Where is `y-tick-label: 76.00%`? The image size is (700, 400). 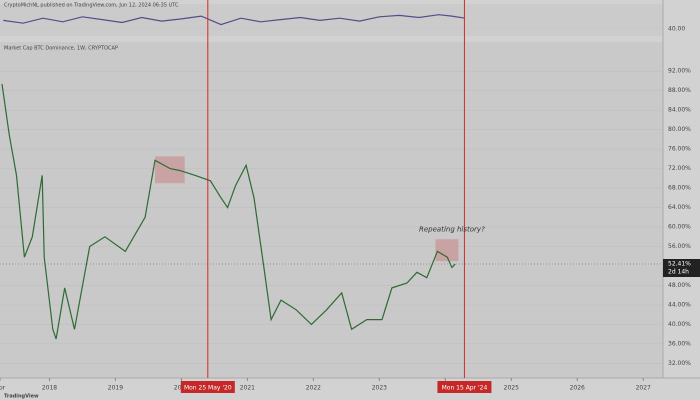
y-tick-label: 76.00% is located at coordinates (679, 149).